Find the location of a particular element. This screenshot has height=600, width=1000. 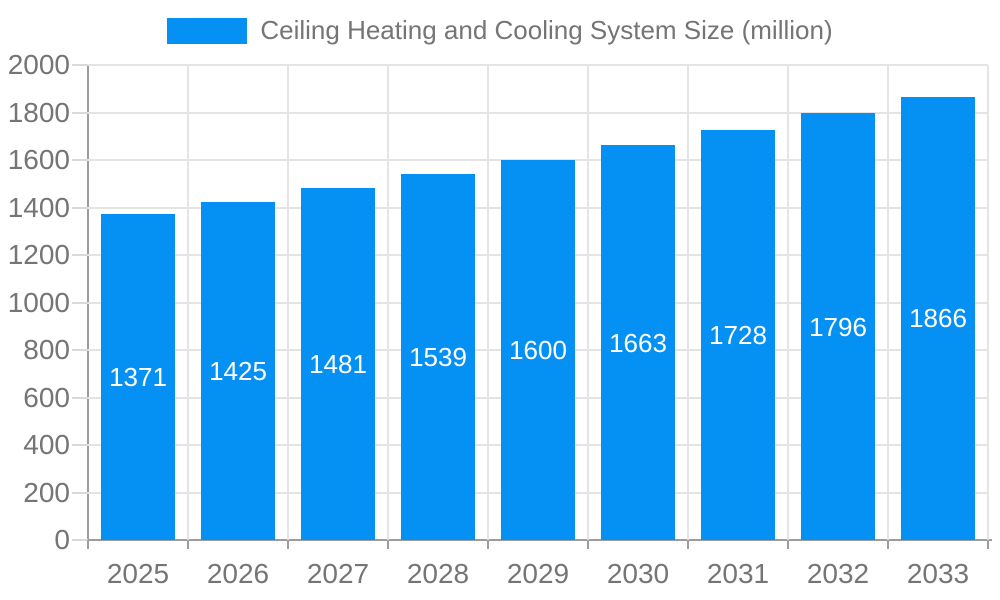

bar-value-label: 1866 is located at coordinates (938, 318).